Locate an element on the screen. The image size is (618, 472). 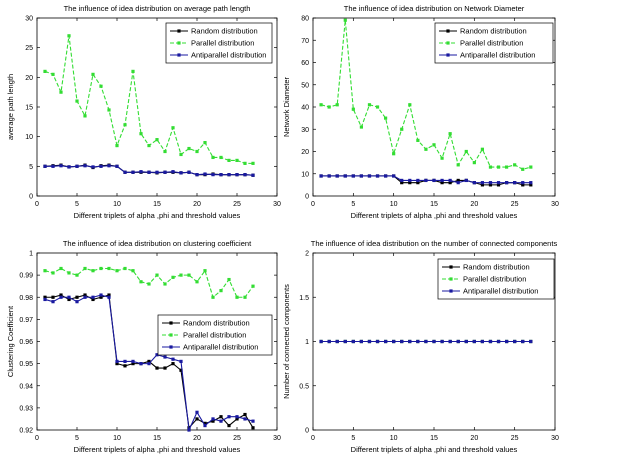
y-tick-label: 70 is located at coordinates (305, 41).